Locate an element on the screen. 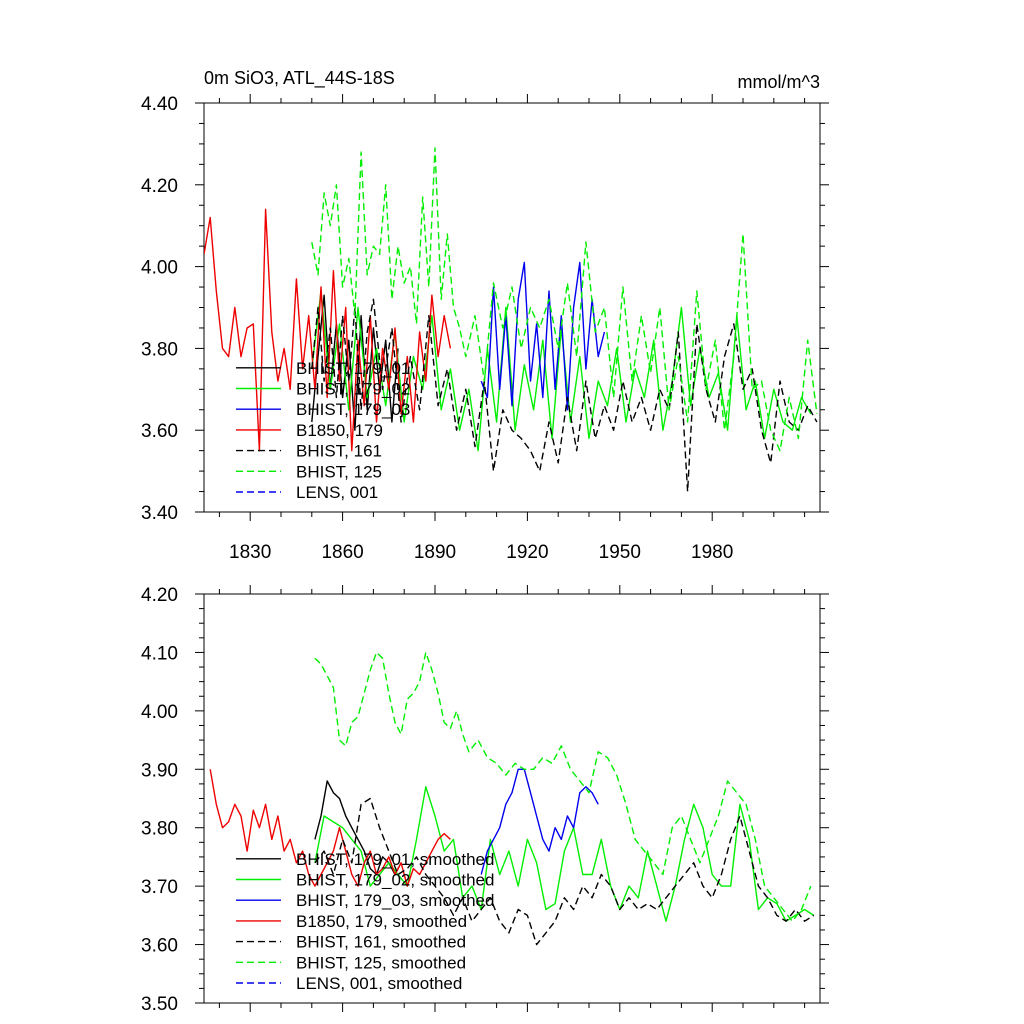 The width and height of the screenshot is (1024, 1024). y-tick-label: 4.40 is located at coordinates (159, 104).